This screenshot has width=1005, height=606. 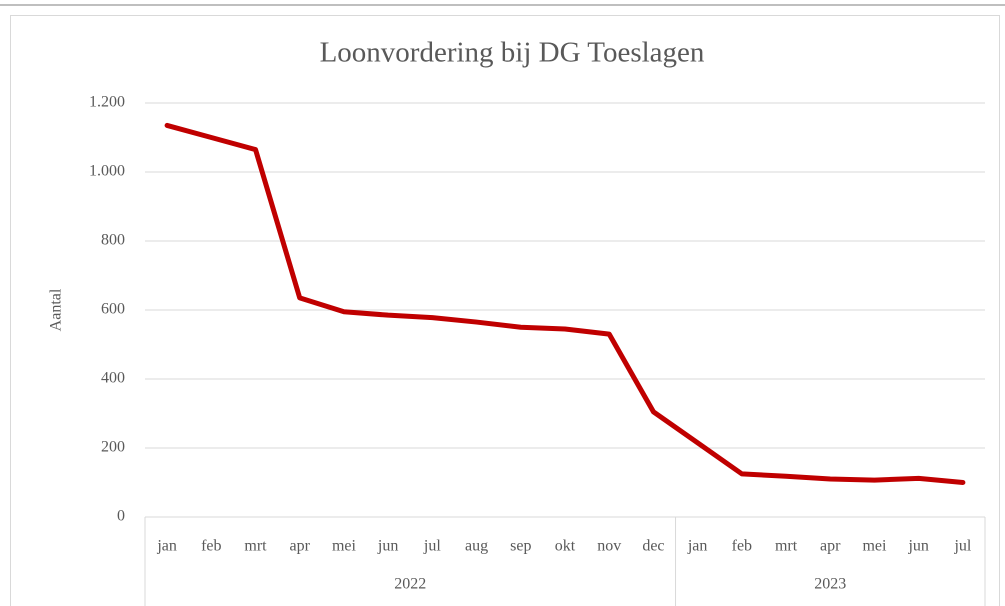 I want to click on y-tick-label: 400, so click(x=113, y=378).